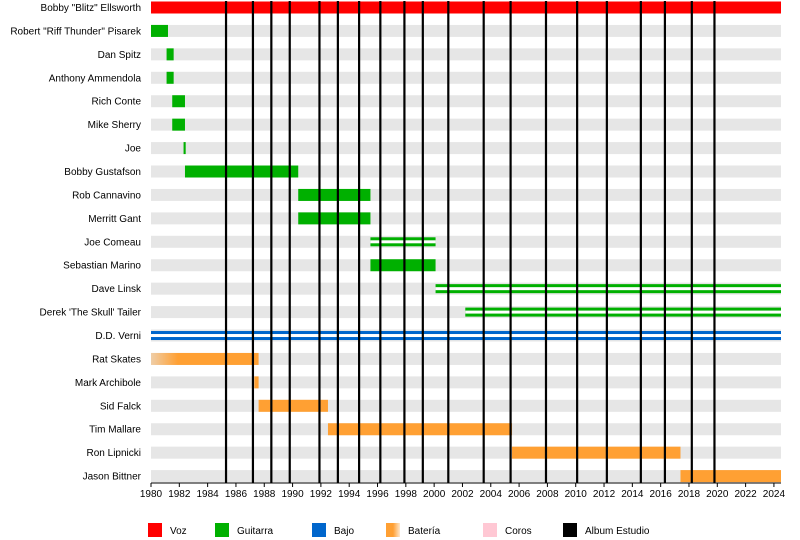  I want to click on member-name-rat-skates: Rat Skates, so click(116, 359).